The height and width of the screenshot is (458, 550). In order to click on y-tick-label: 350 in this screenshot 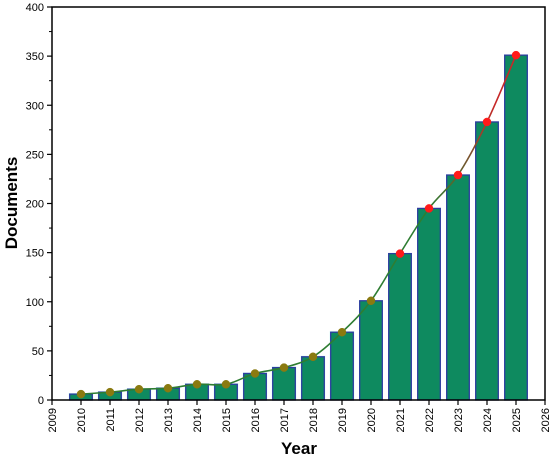, I will do `click(35, 57)`.